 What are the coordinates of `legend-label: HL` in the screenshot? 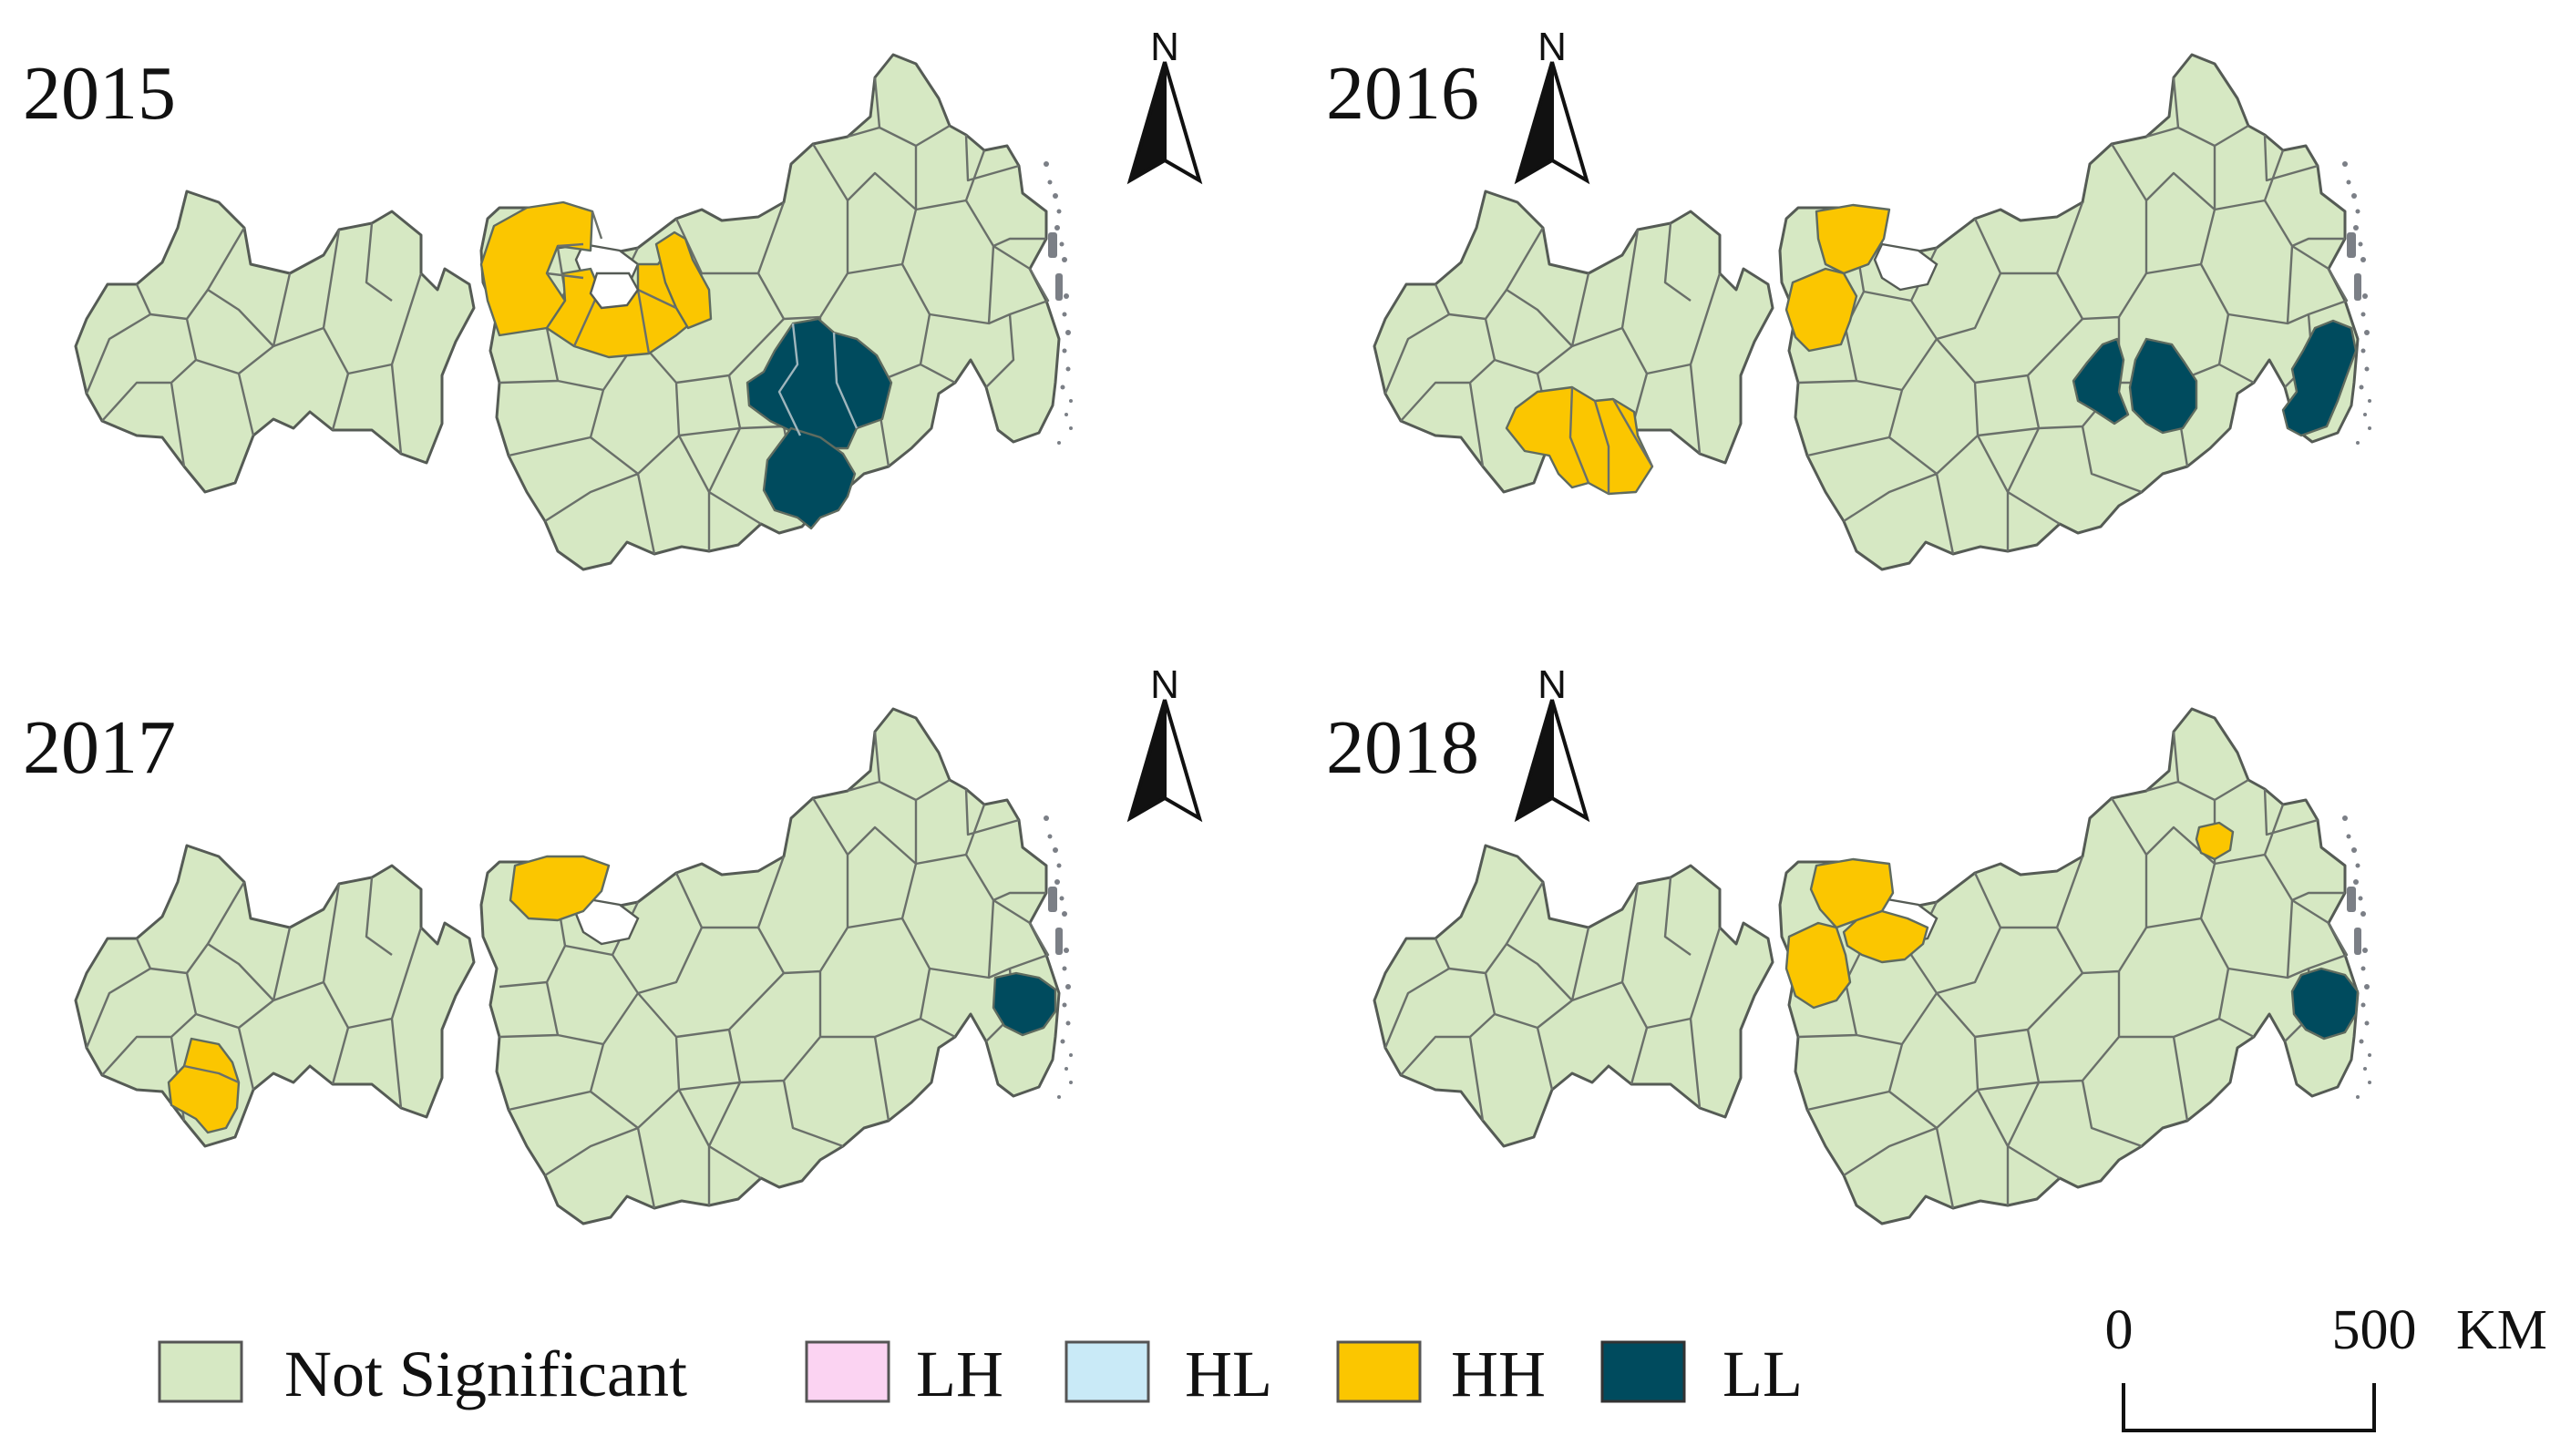 It's located at (1228, 1374).